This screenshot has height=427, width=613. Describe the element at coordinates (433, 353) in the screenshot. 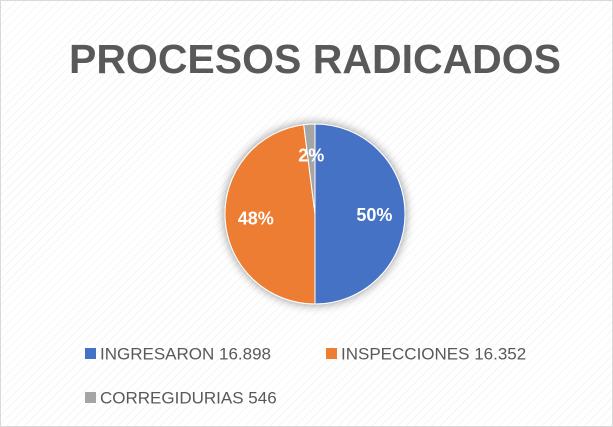

I see `legend-label: INSPECCIONES 16.352` at that location.